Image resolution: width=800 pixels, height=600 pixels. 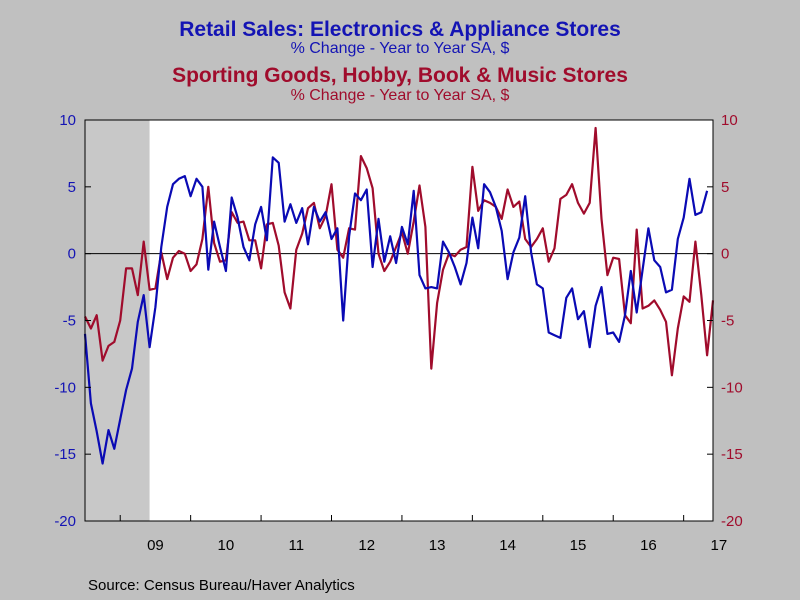 I want to click on y-tick-label-right: 10, so click(x=729, y=120).